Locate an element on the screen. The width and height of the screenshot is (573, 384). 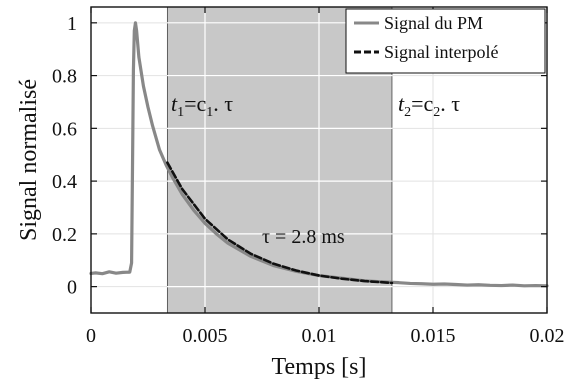
x-tick-label-4: 0.02 is located at coordinates (547, 336).